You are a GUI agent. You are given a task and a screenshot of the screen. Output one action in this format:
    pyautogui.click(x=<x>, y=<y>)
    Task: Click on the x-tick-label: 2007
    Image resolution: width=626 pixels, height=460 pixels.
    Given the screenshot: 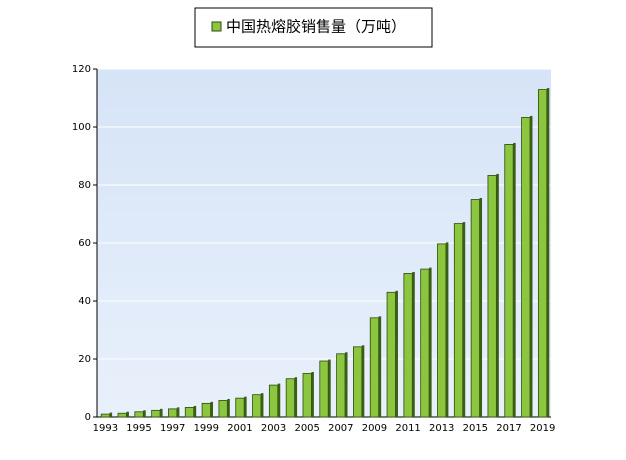 What is the action you would take?
    pyautogui.click(x=340, y=428)
    